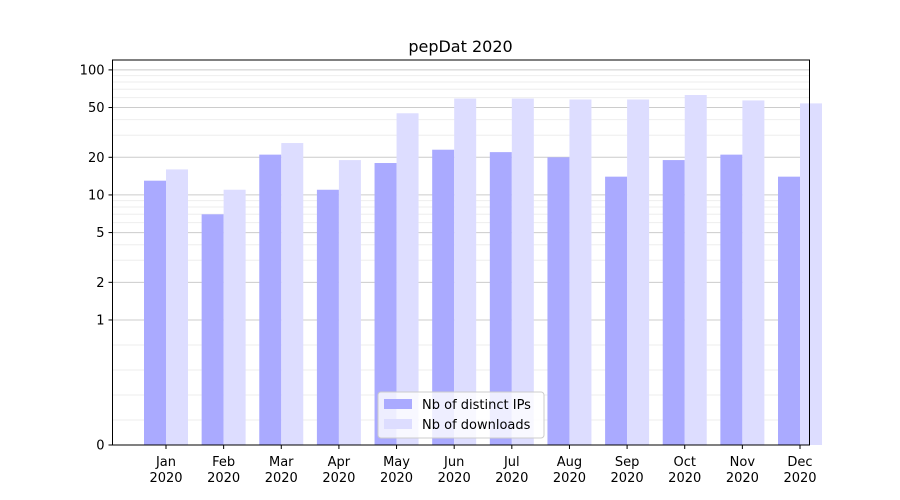 Image resolution: width=900 pixels, height=500 pixels. I want to click on x-tick-label-month: Aug, so click(569, 462).